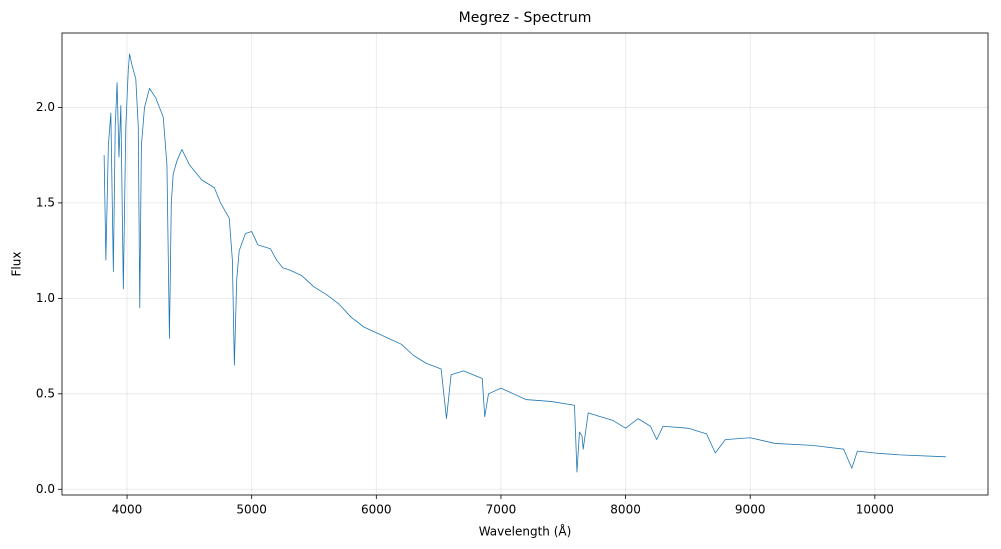 This screenshot has width=1001, height=549. I want to click on x-tick-label: 10000, so click(875, 510).